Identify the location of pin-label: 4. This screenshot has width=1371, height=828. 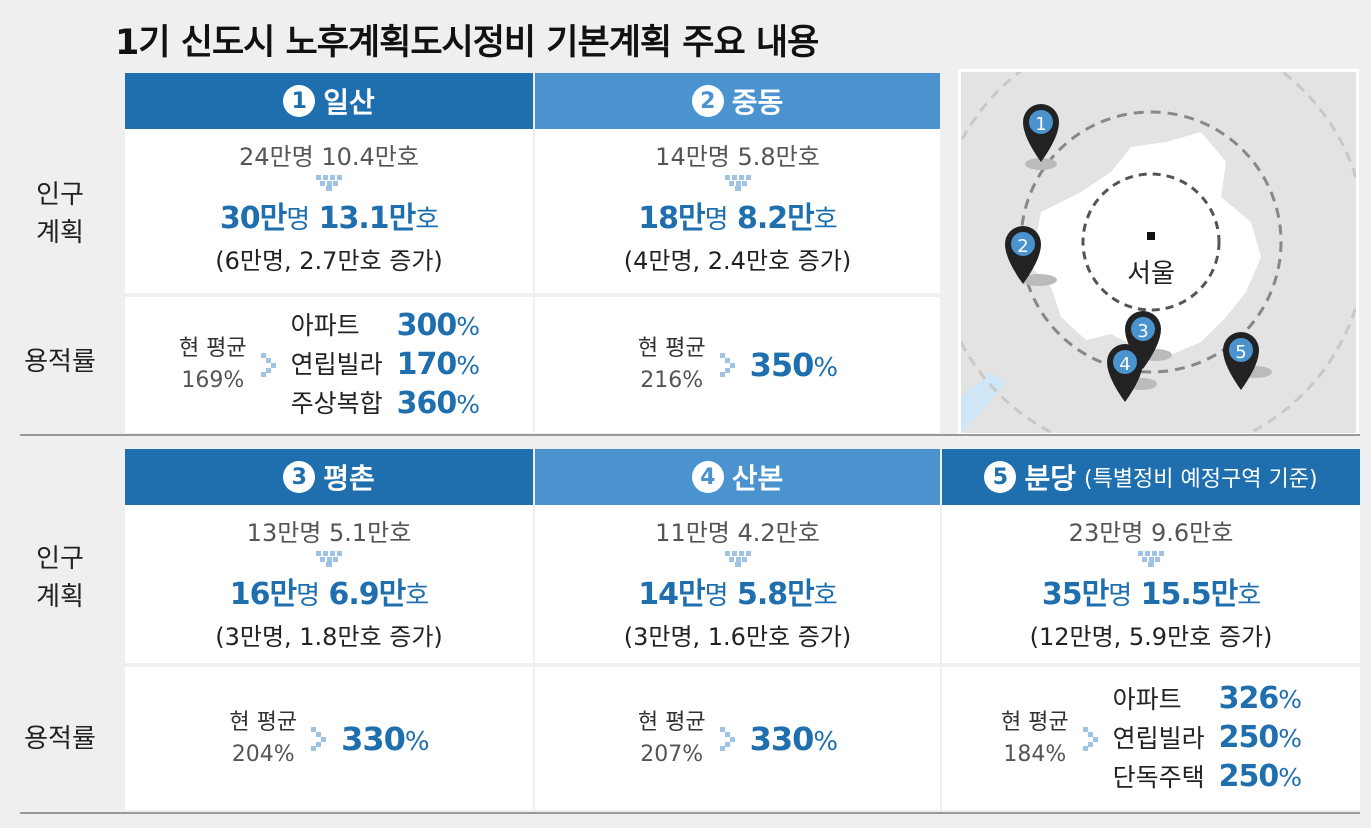
(1124, 364).